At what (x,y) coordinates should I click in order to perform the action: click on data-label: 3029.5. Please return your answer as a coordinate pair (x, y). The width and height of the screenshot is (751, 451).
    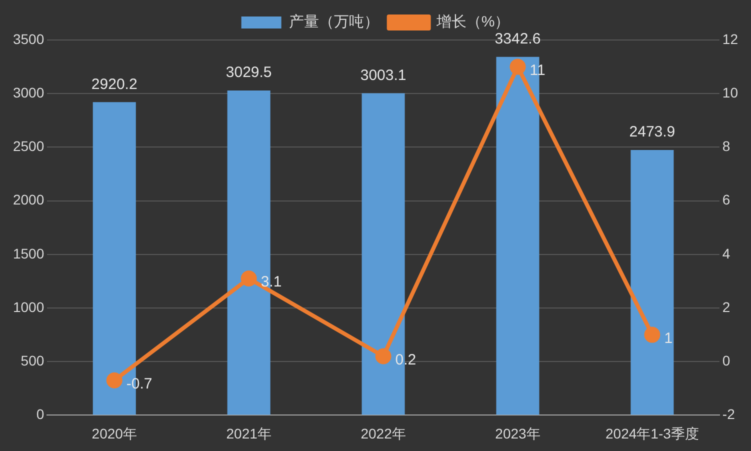
    Looking at the image, I should click on (249, 73).